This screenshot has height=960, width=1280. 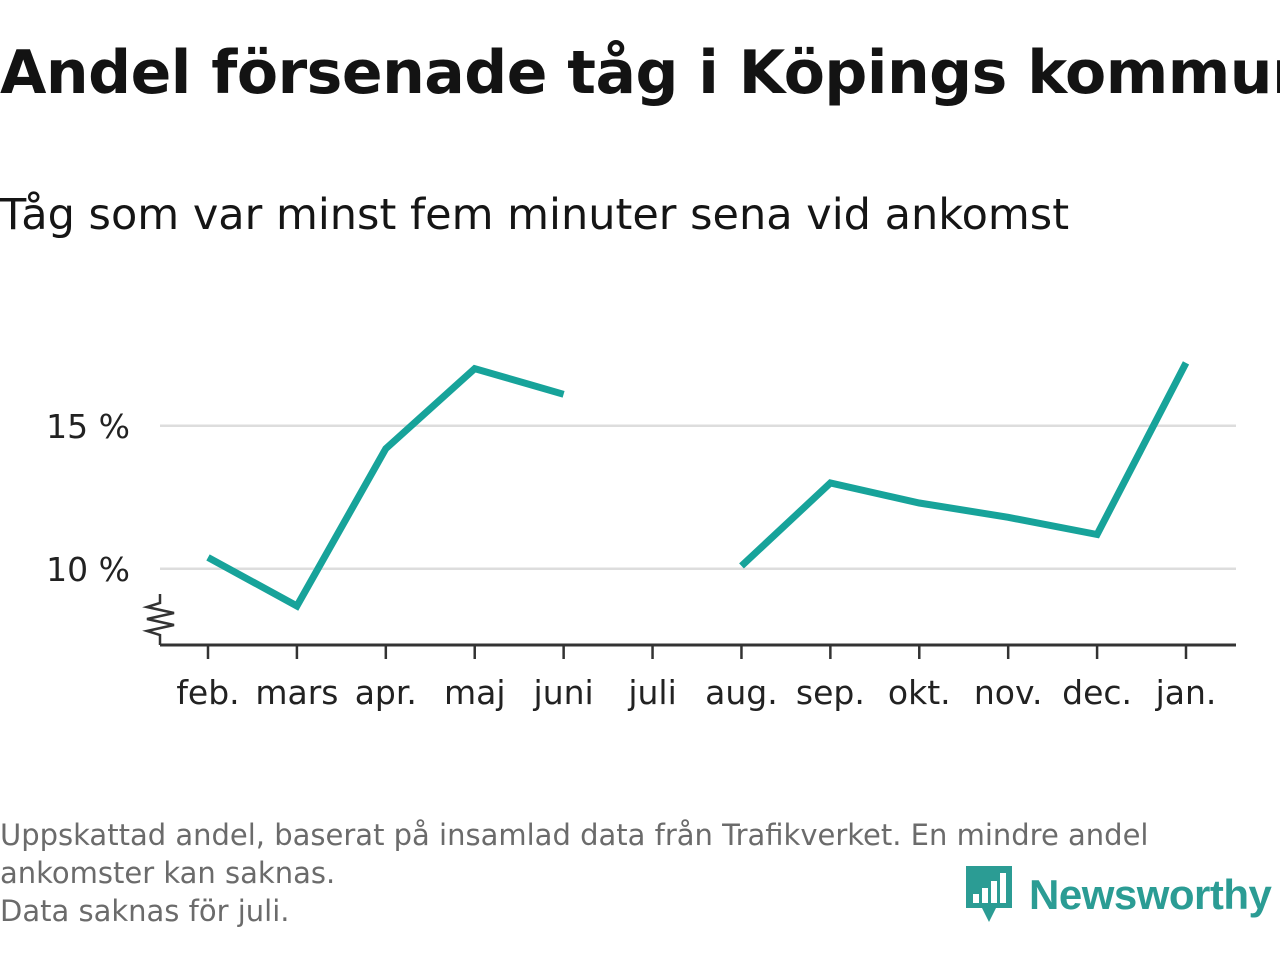 I want to click on x-tick-label: sep., so click(x=830, y=692).